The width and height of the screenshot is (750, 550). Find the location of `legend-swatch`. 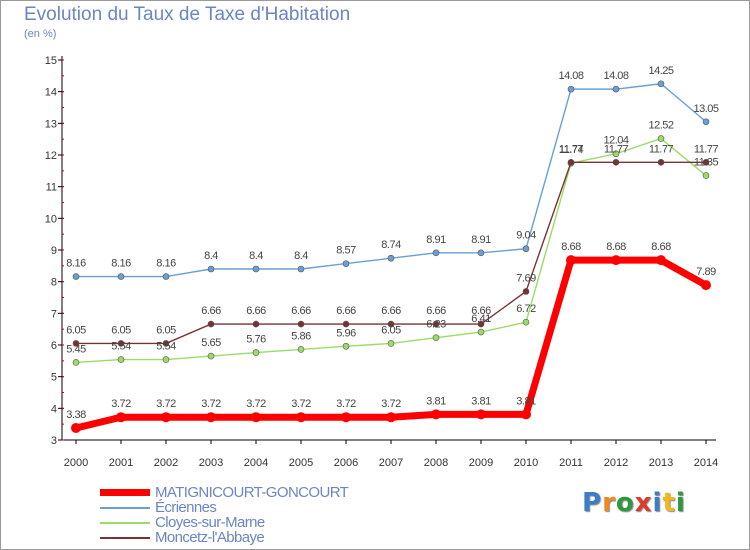

legend-swatch is located at coordinates (125, 492).